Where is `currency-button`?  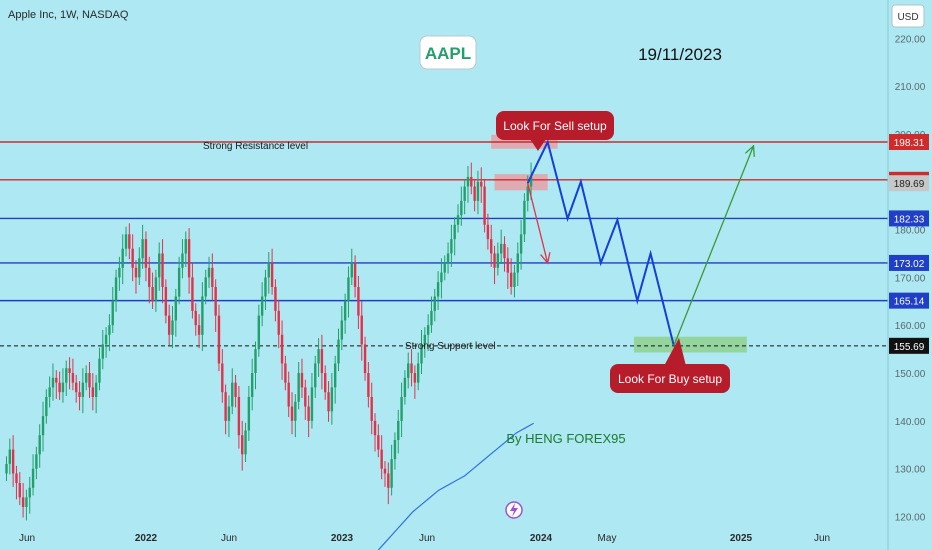
currency-button is located at coordinates (908, 16).